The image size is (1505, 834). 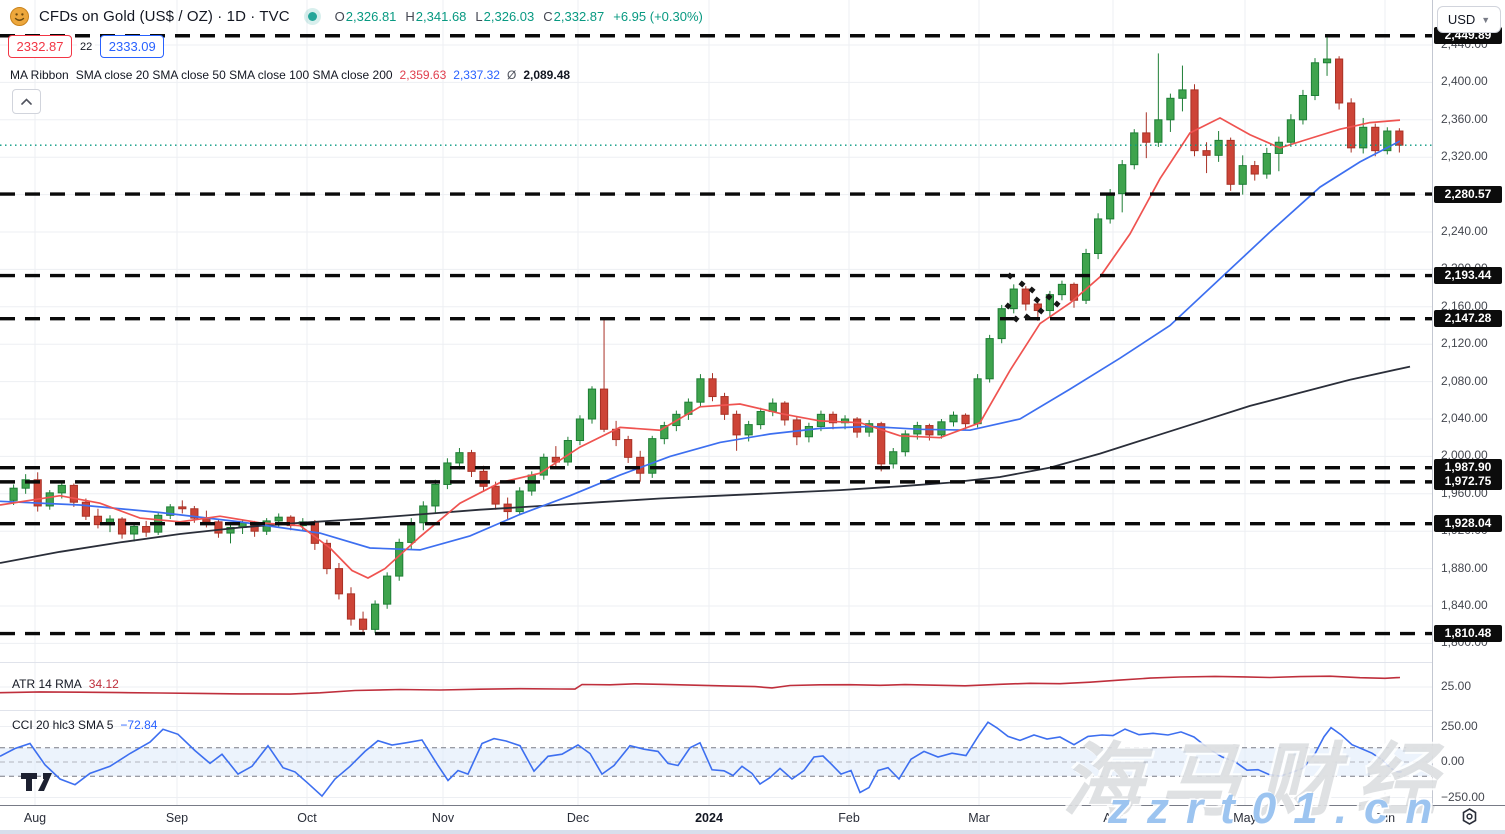 I want to click on currency-dropdown: USD ▼, so click(x=1469, y=19).